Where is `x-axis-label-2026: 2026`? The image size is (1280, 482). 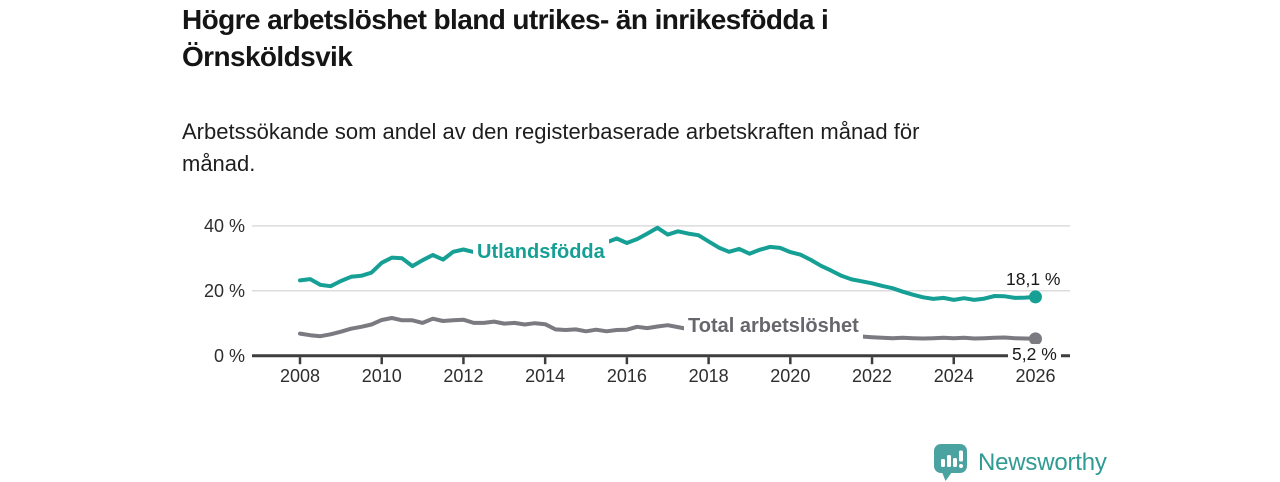 x-axis-label-2026: 2026 is located at coordinates (1035, 376).